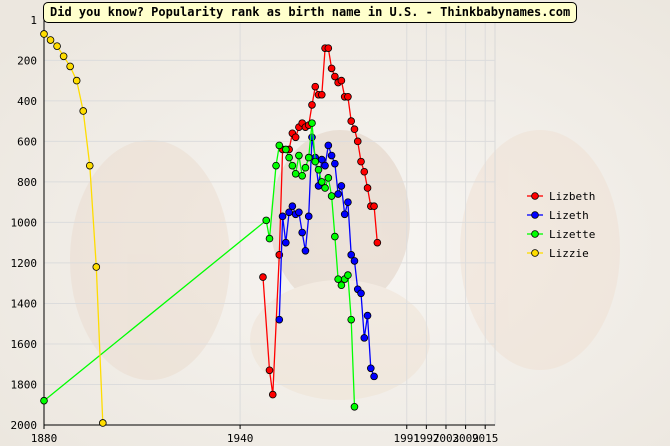  I want to click on series-line-lizzie, so click(73, 228).